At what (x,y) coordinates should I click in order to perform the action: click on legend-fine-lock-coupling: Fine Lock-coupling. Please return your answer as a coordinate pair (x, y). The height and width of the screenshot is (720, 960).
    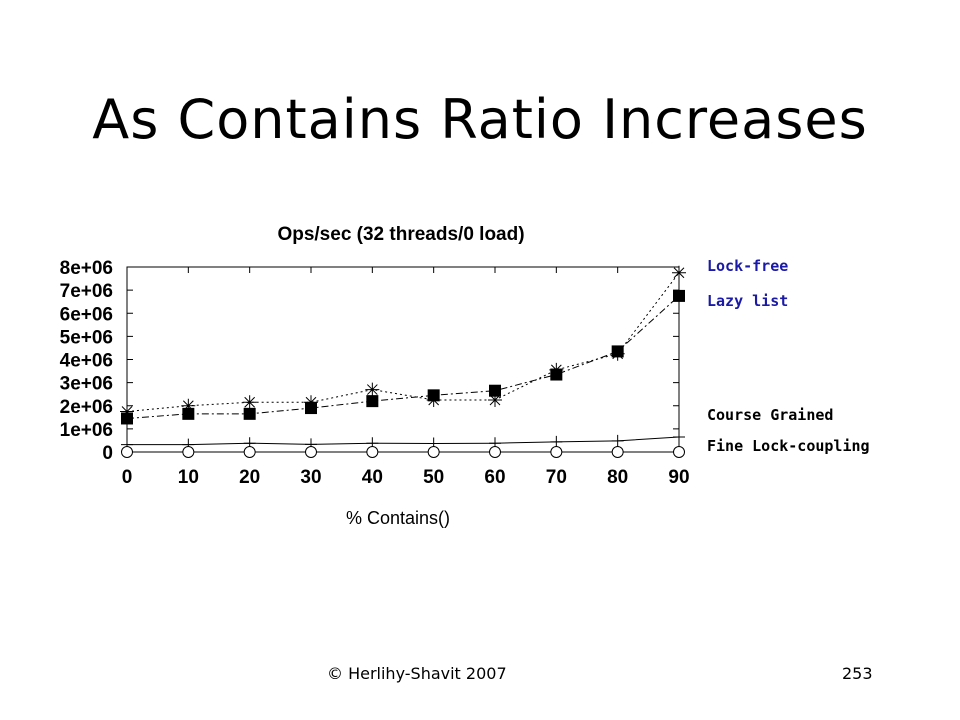
    Looking at the image, I should click on (788, 446).